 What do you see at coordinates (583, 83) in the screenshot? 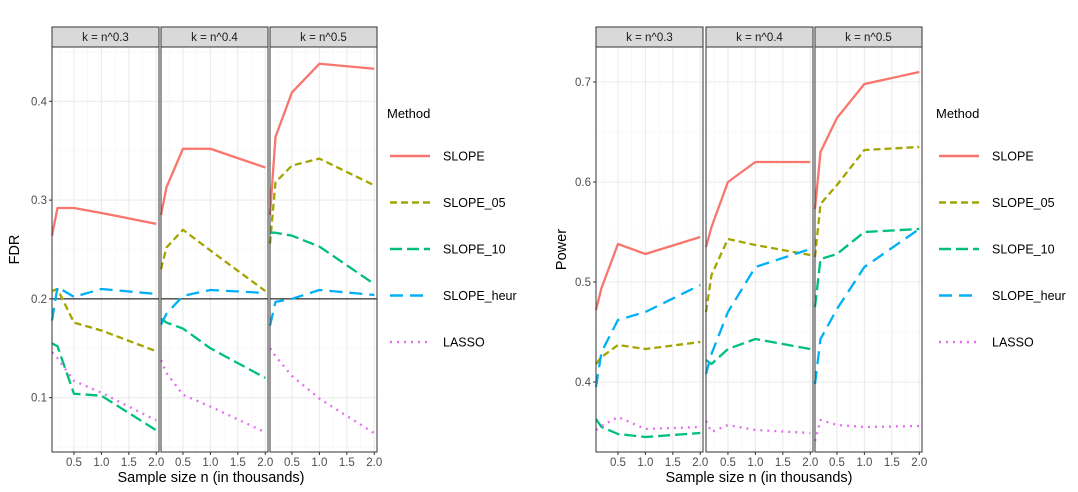
I see `y-tick-label: 0.7` at bounding box center [583, 83].